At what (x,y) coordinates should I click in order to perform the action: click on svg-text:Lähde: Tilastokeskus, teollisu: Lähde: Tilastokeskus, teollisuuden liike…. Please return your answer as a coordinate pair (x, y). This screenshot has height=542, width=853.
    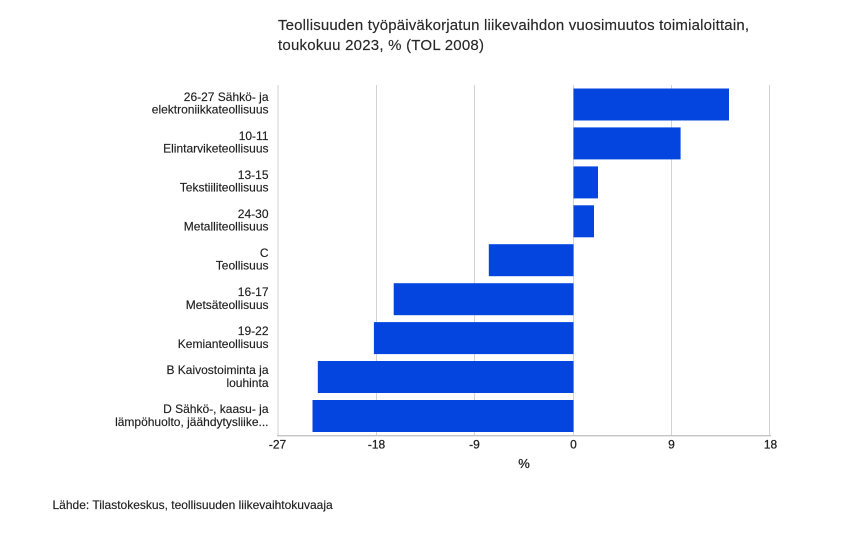
    Looking at the image, I should click on (193, 505).